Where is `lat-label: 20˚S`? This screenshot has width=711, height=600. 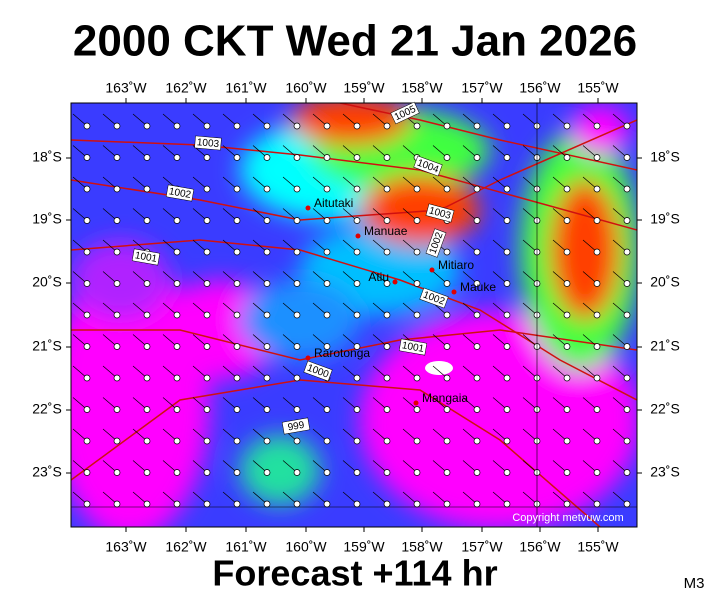
lat-label: 20˚S is located at coordinates (665, 282).